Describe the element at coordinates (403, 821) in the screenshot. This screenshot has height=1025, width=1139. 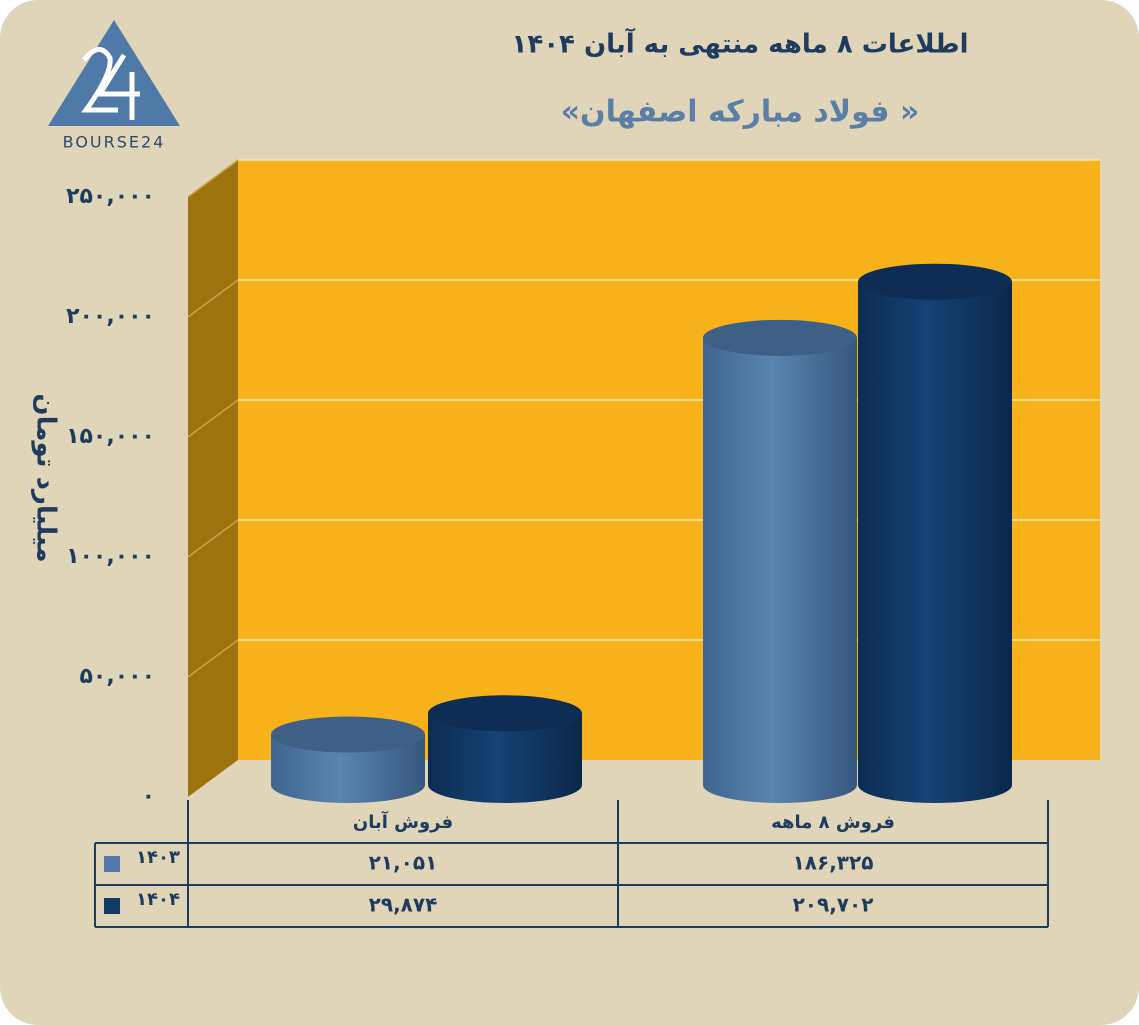
I see `x-tick-label: فروش آبان` at that location.